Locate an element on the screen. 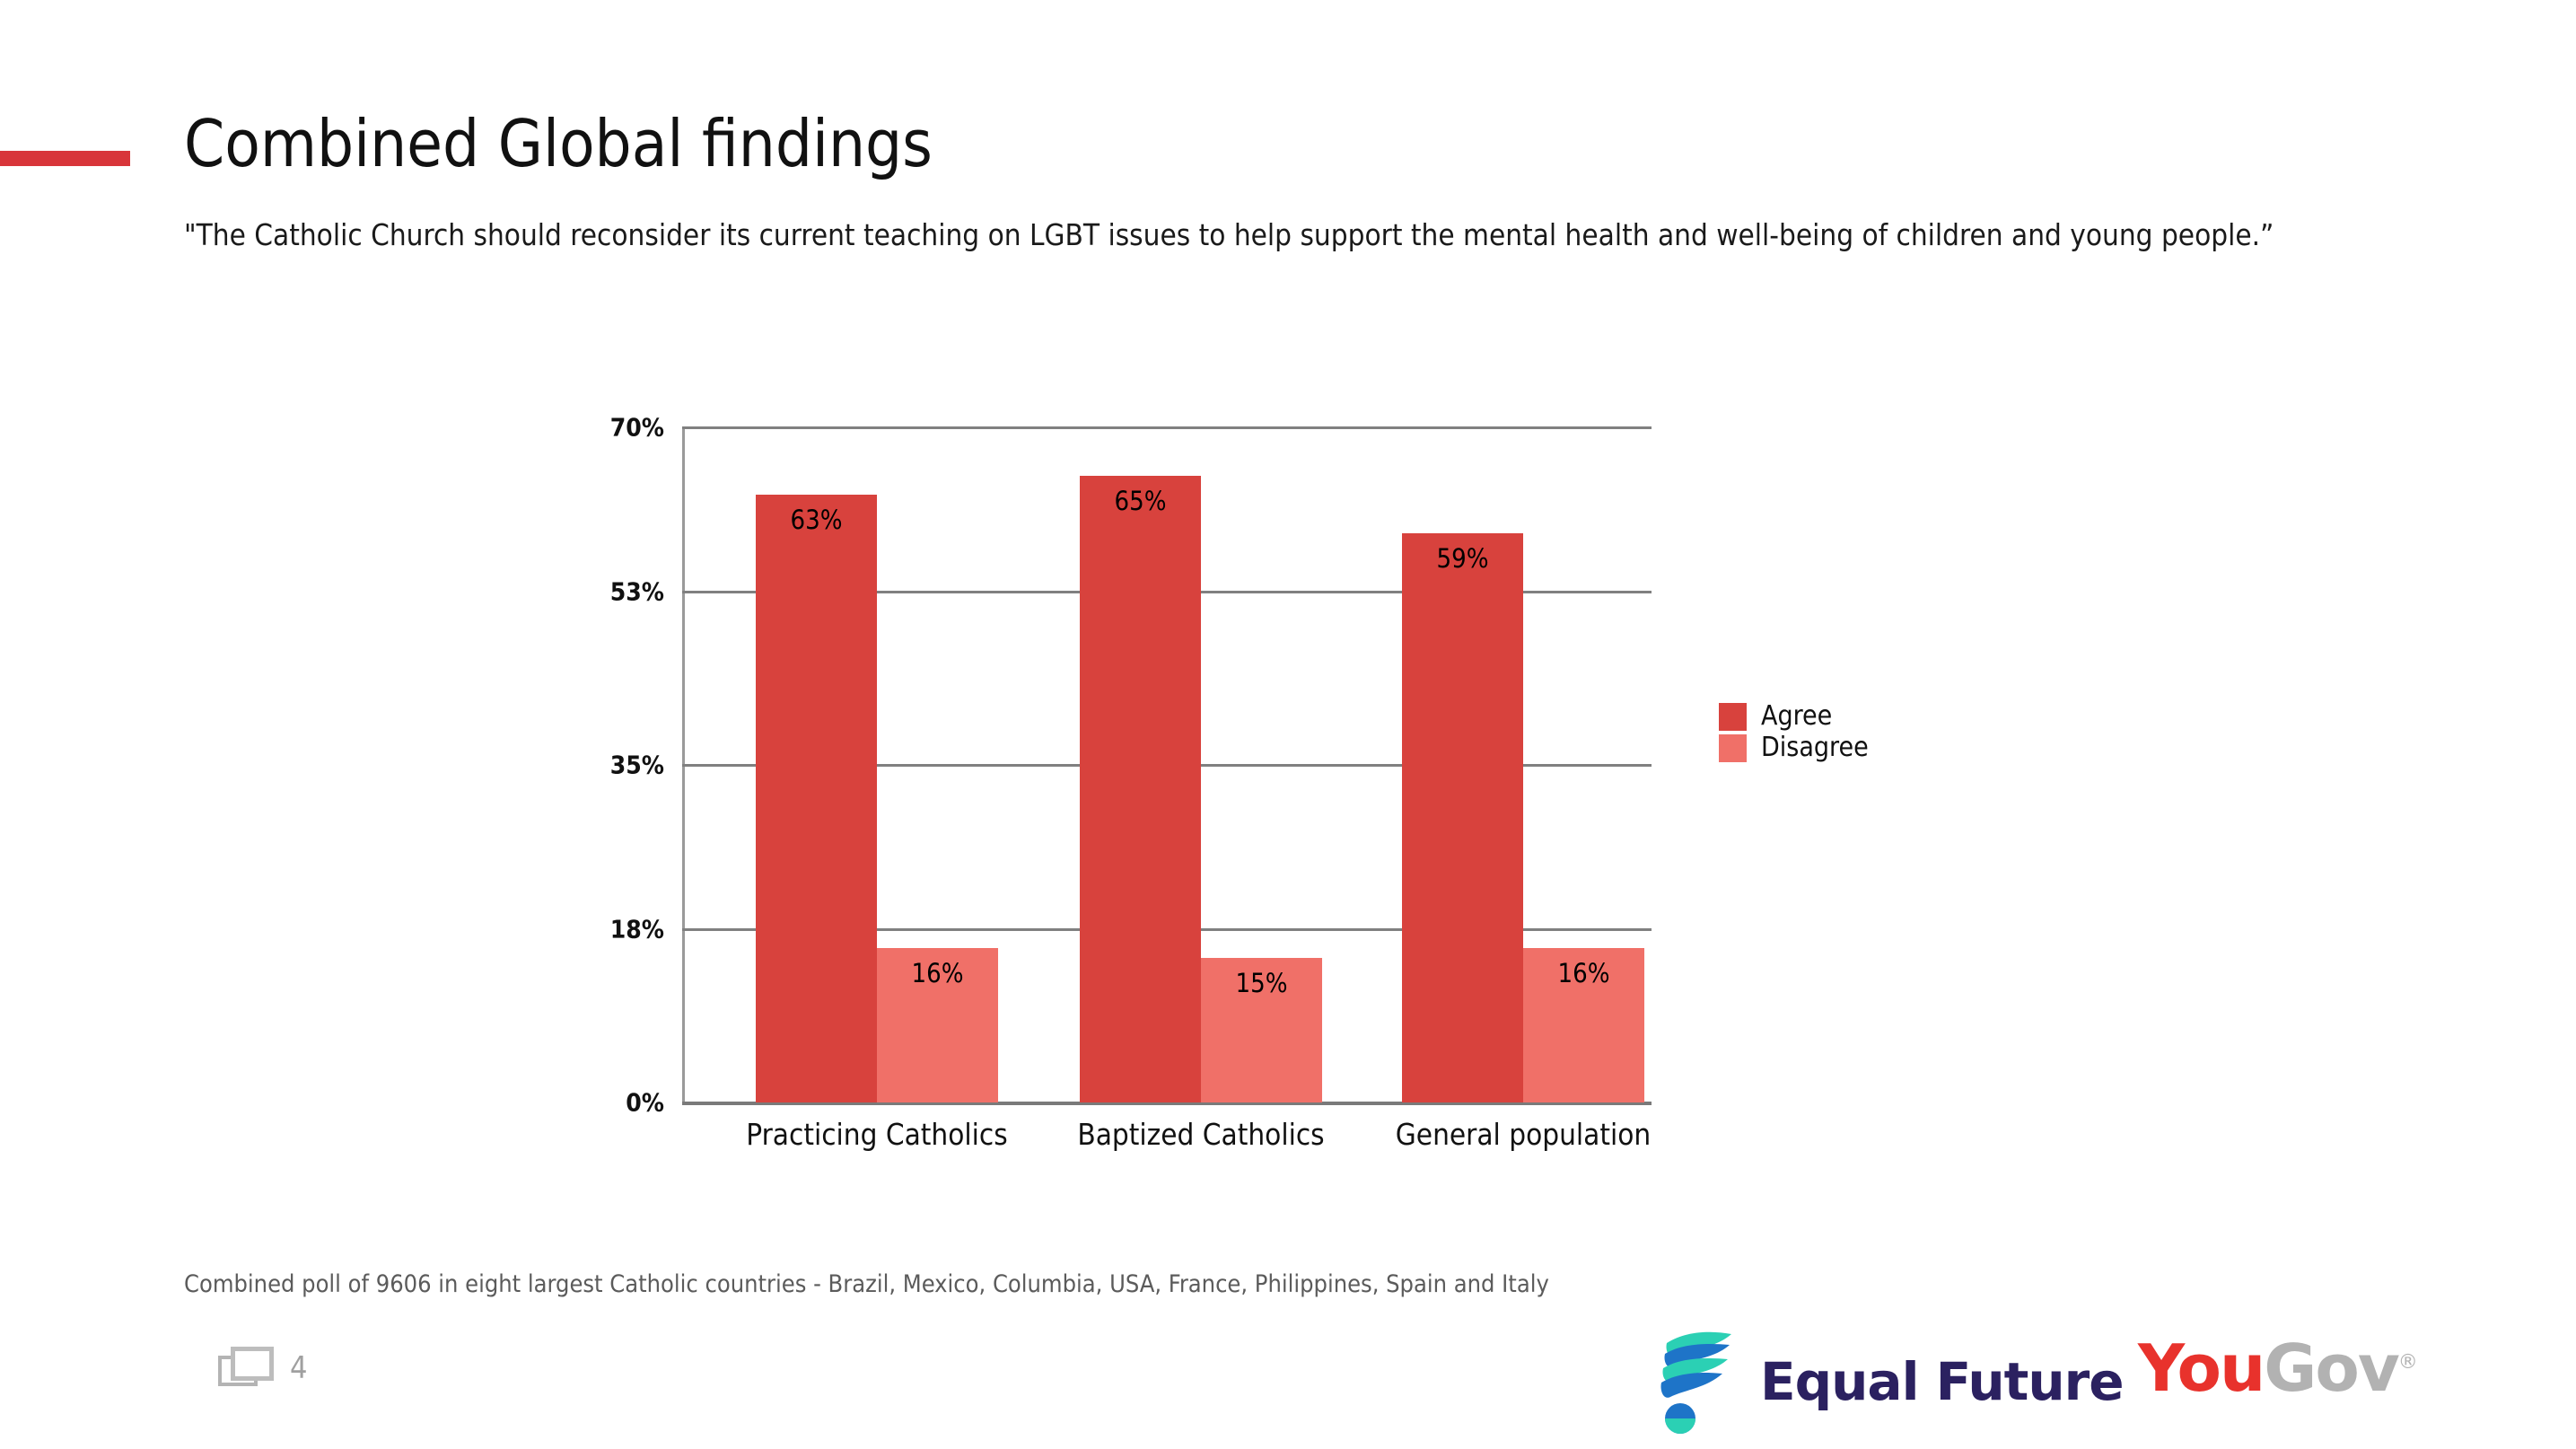 Image resolution: width=2576 pixels, height=1449 pixels. bar-value-label: 59% is located at coordinates (1462, 559).